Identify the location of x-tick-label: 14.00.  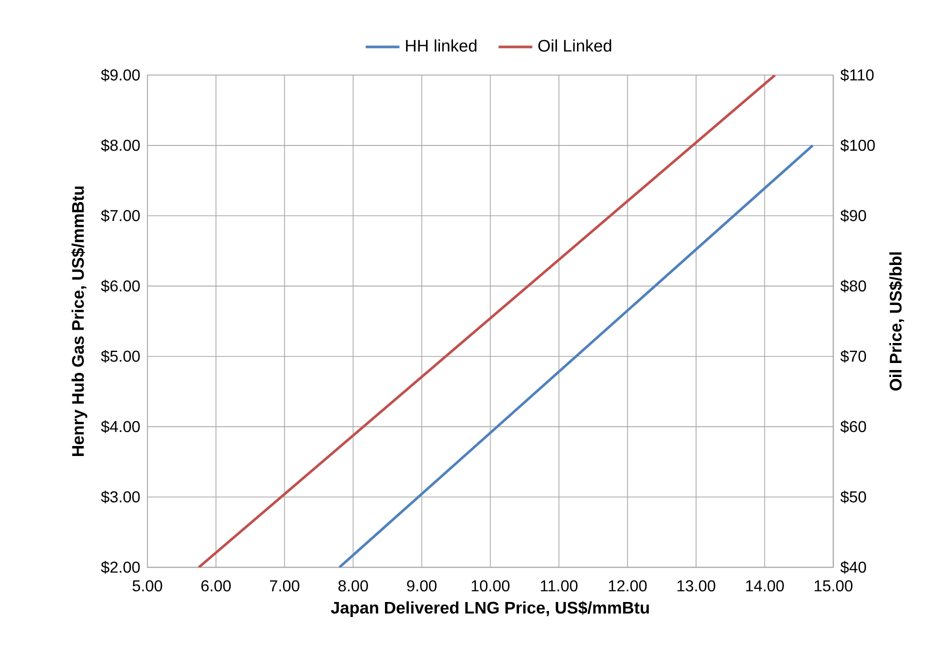
(765, 586).